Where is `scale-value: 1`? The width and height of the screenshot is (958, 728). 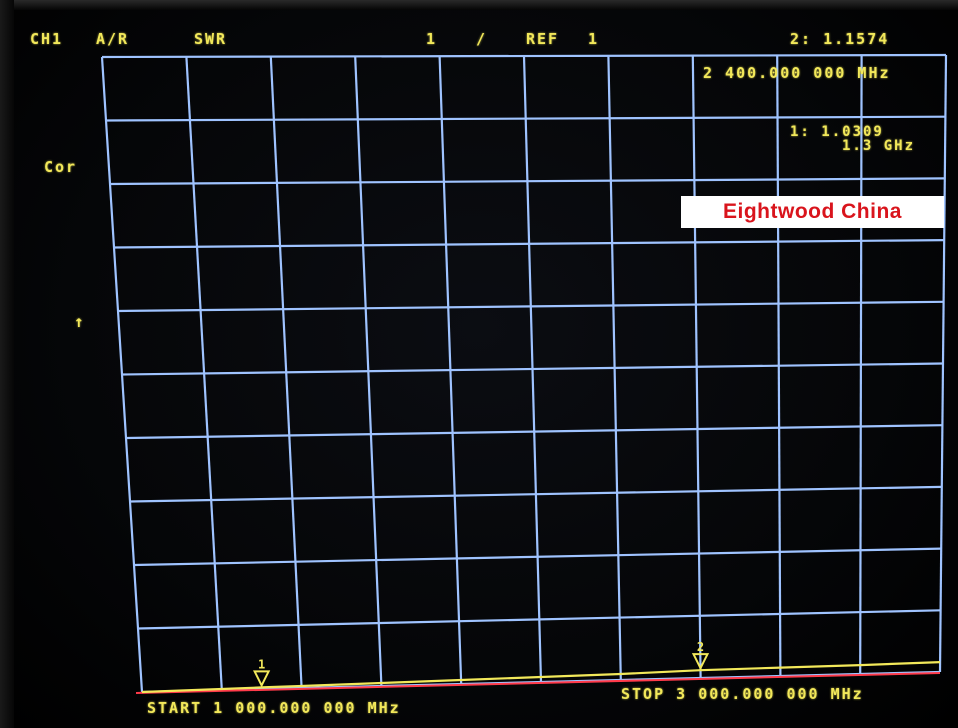
scale-value: 1 is located at coordinates (432, 39).